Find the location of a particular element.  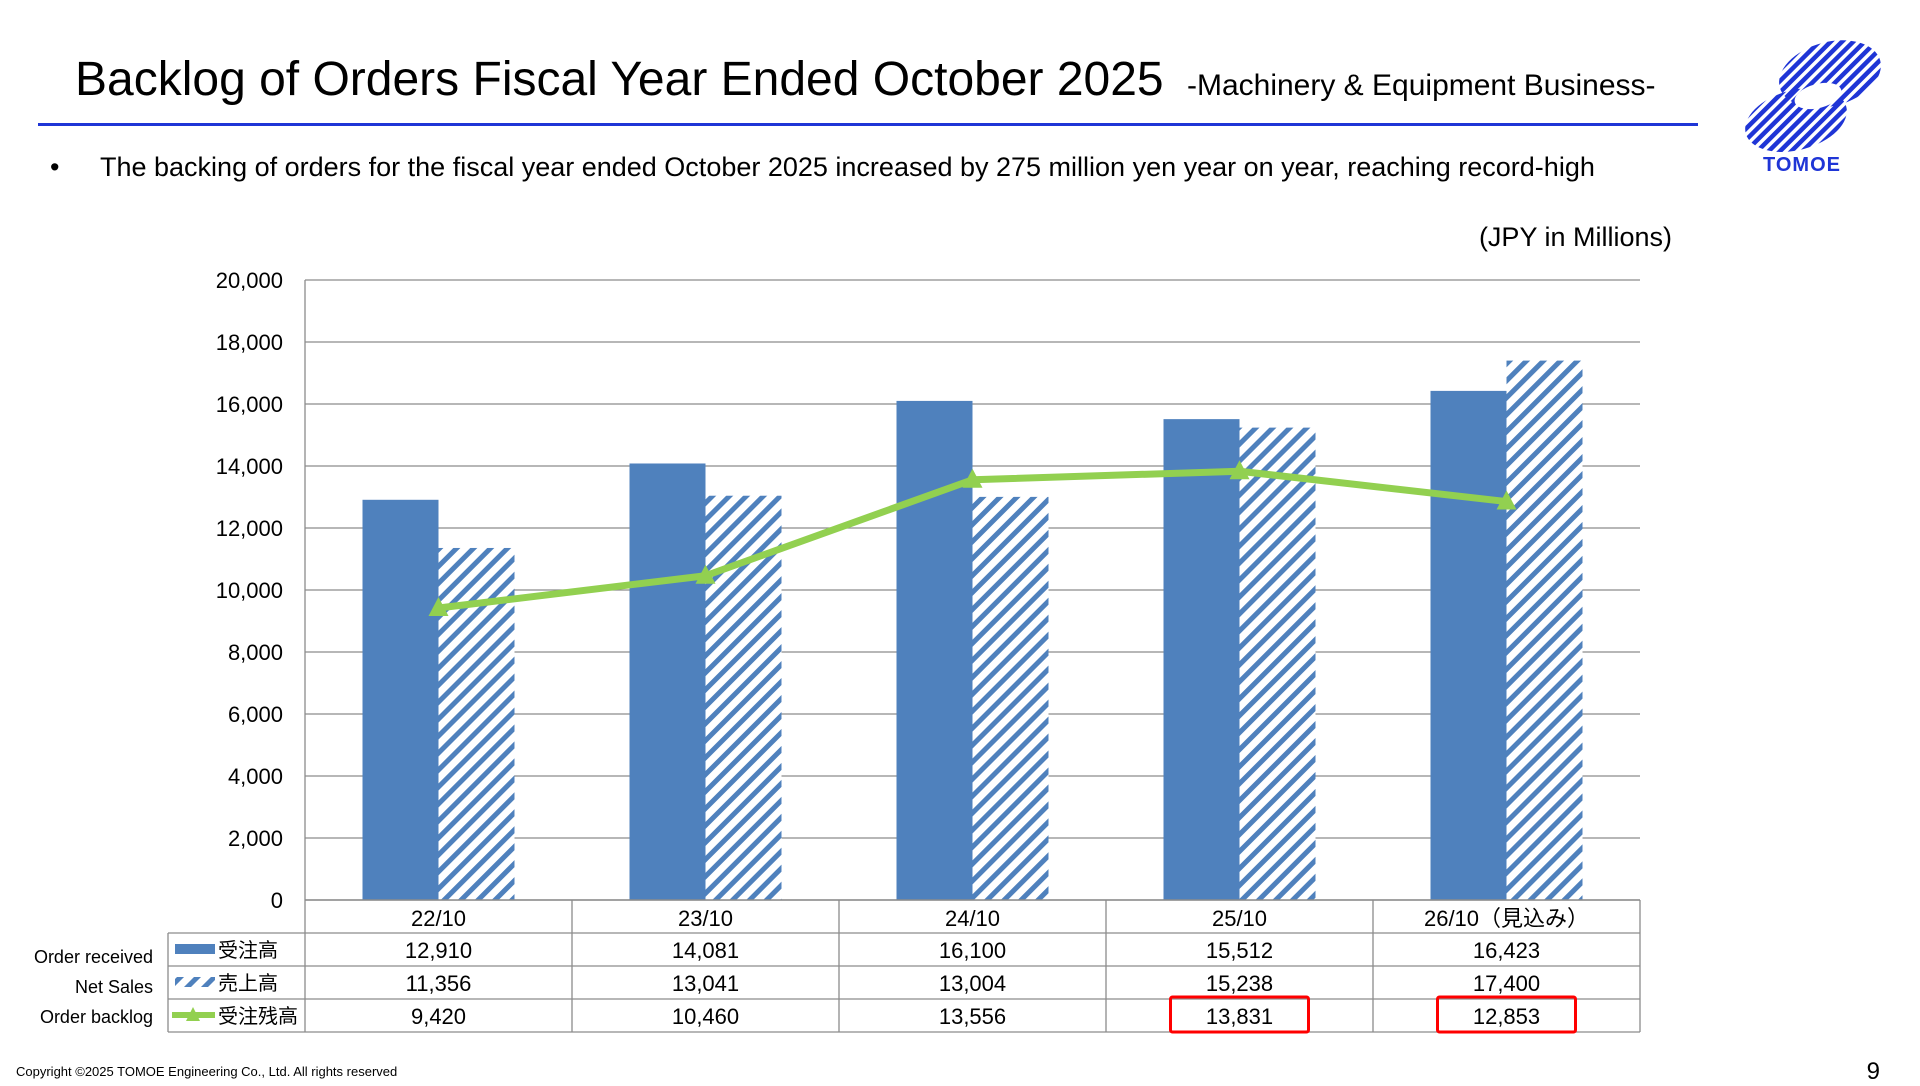

logo-wordmark: TOMOE is located at coordinates (1802, 165).